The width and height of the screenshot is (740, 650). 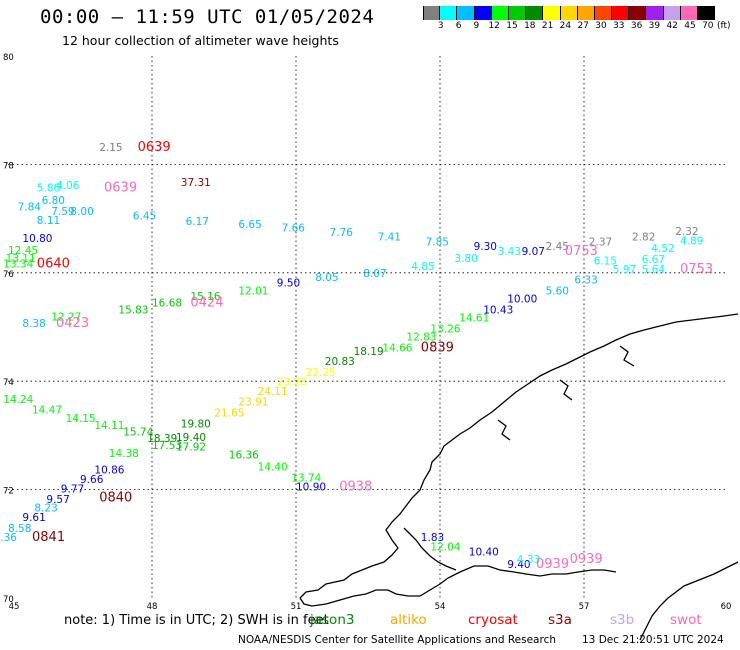 I want to click on wave-height-value: 12.01, so click(x=253, y=291).